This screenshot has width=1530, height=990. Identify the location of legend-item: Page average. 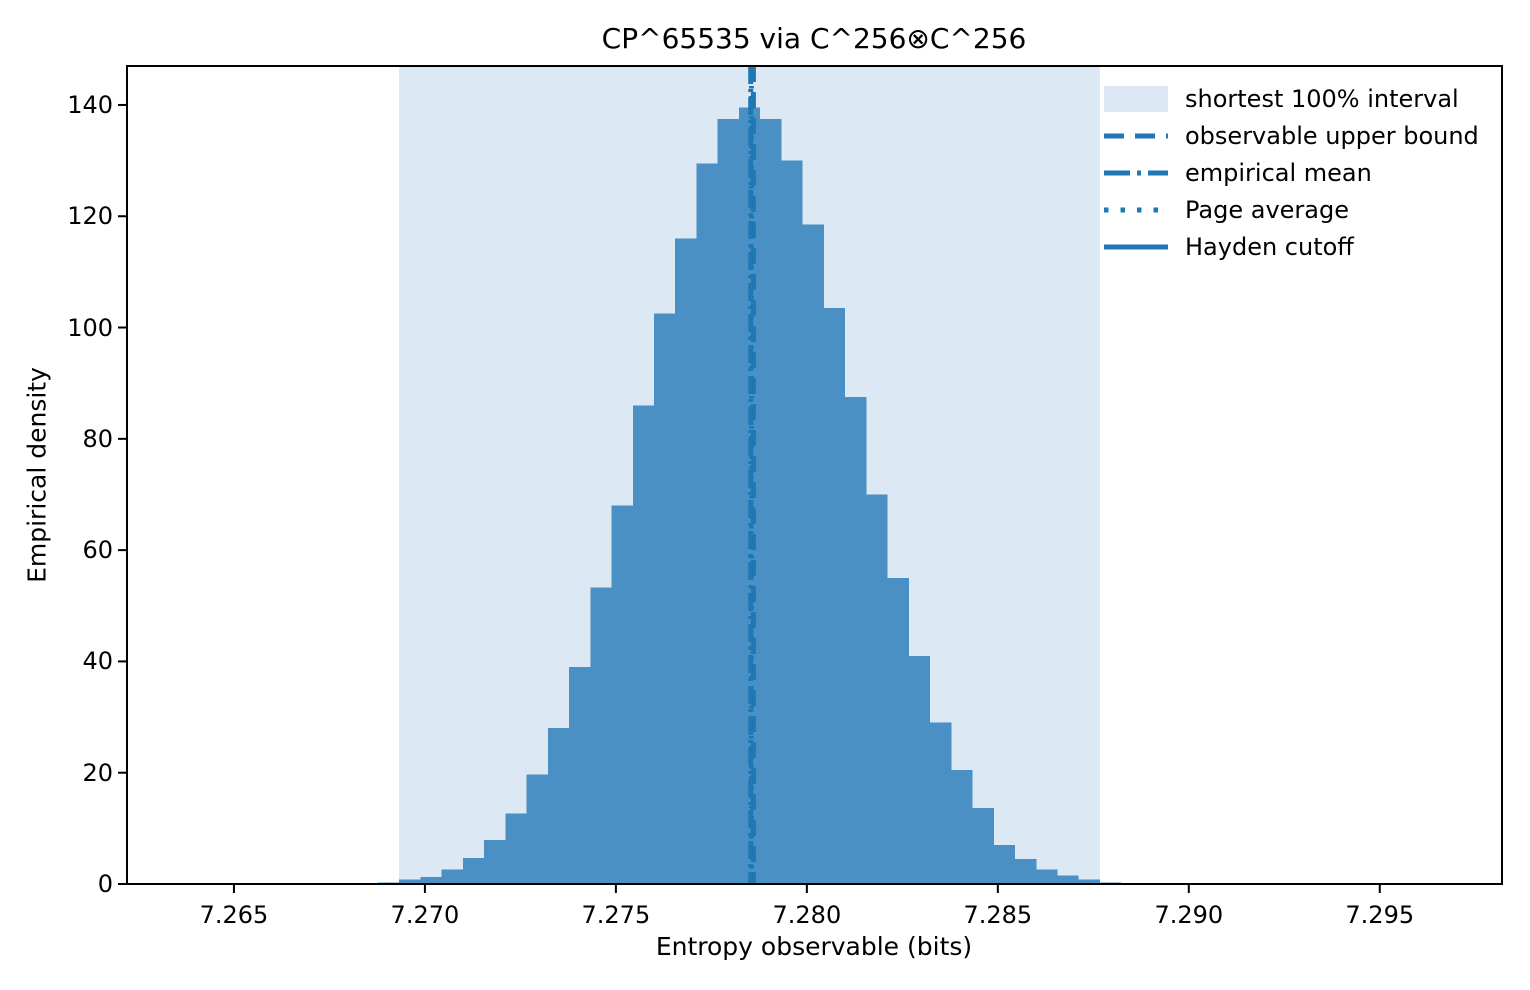
(1291, 210).